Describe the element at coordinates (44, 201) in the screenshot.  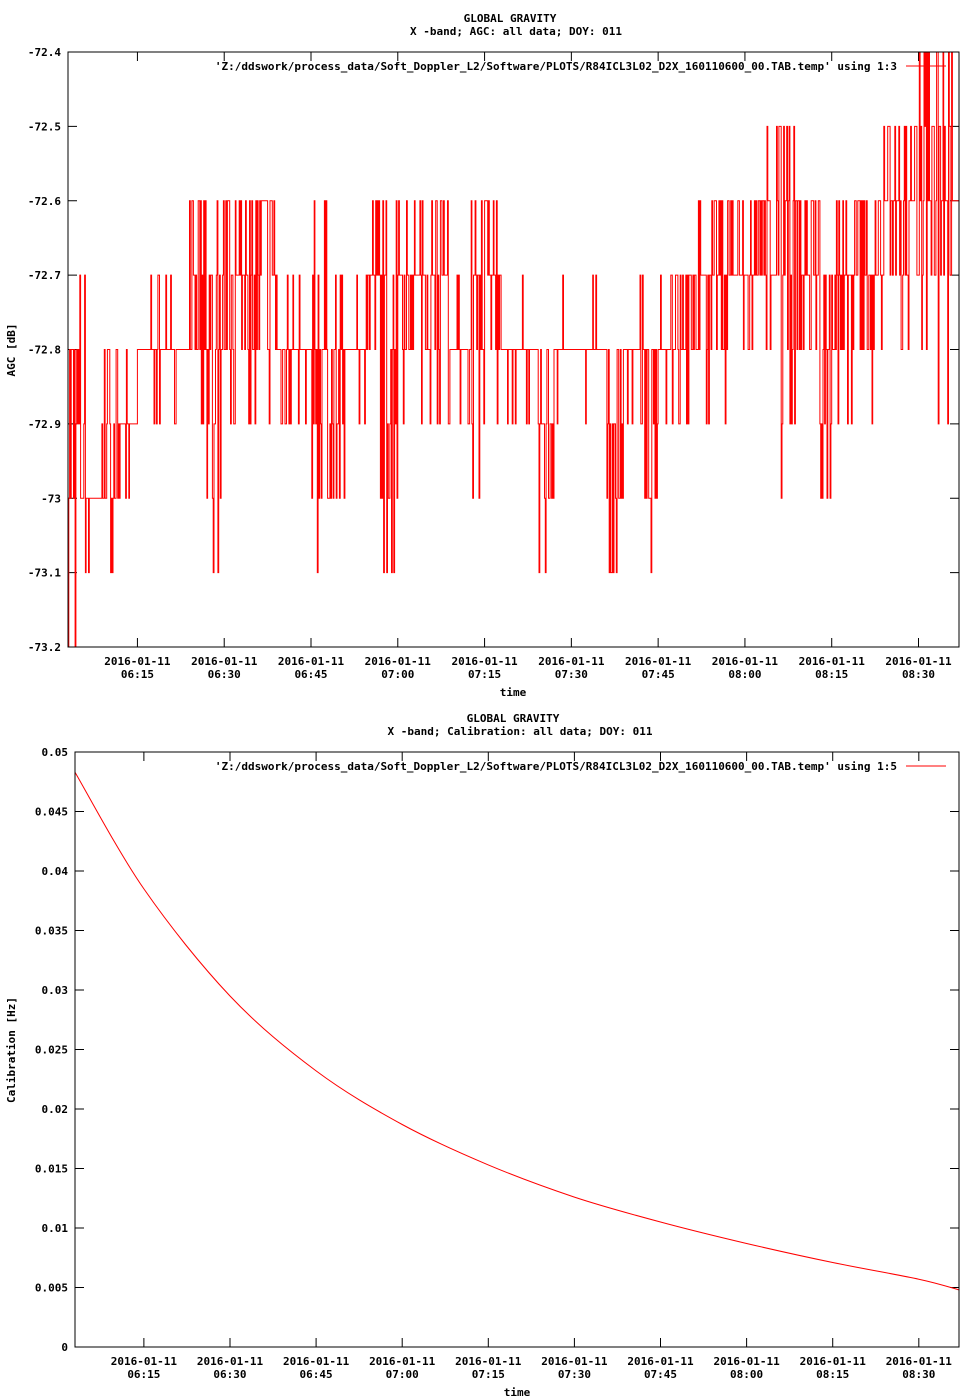
I see `agc-y-tick-label: -72.6` at that location.